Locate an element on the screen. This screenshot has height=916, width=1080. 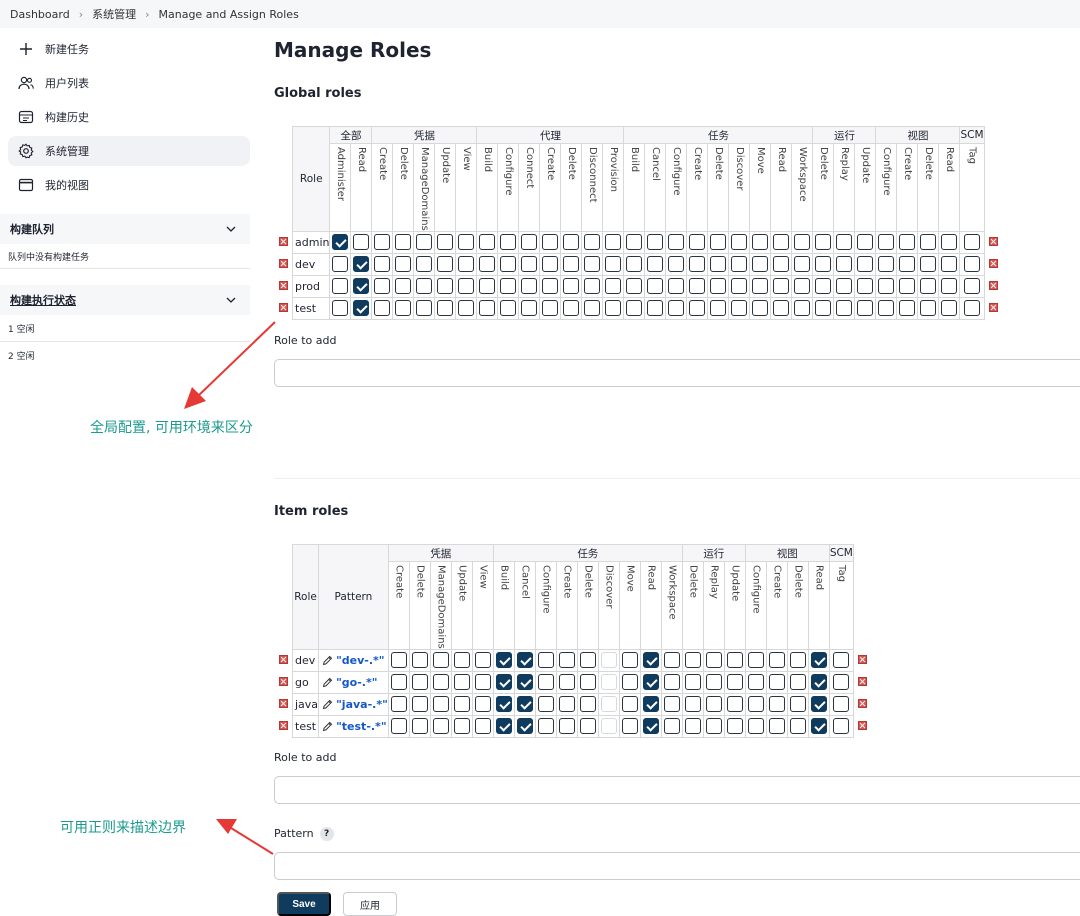
breadcrumb-current: Manage and Assign Roles is located at coordinates (228, 14).